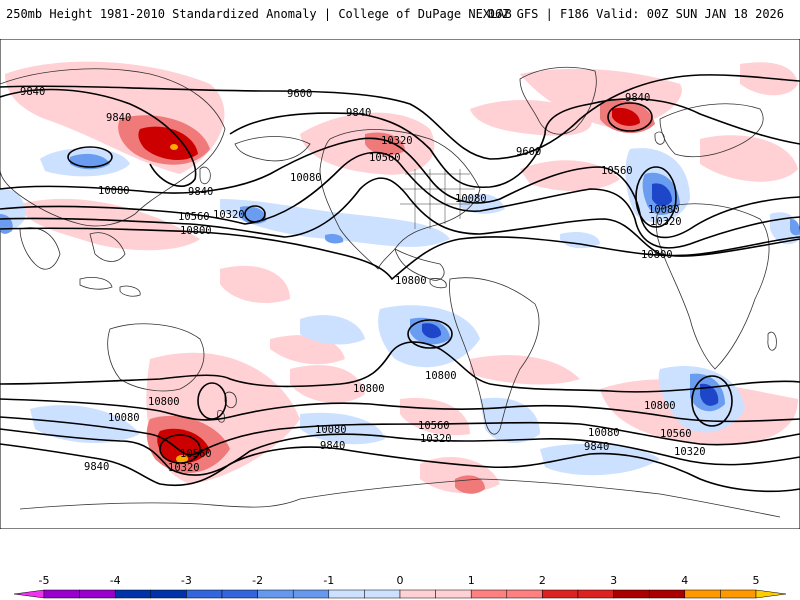 Image resolution: width=800 pixels, height=600 pixels. I want to click on colorbar-tick-label: -1, so click(328, 580).